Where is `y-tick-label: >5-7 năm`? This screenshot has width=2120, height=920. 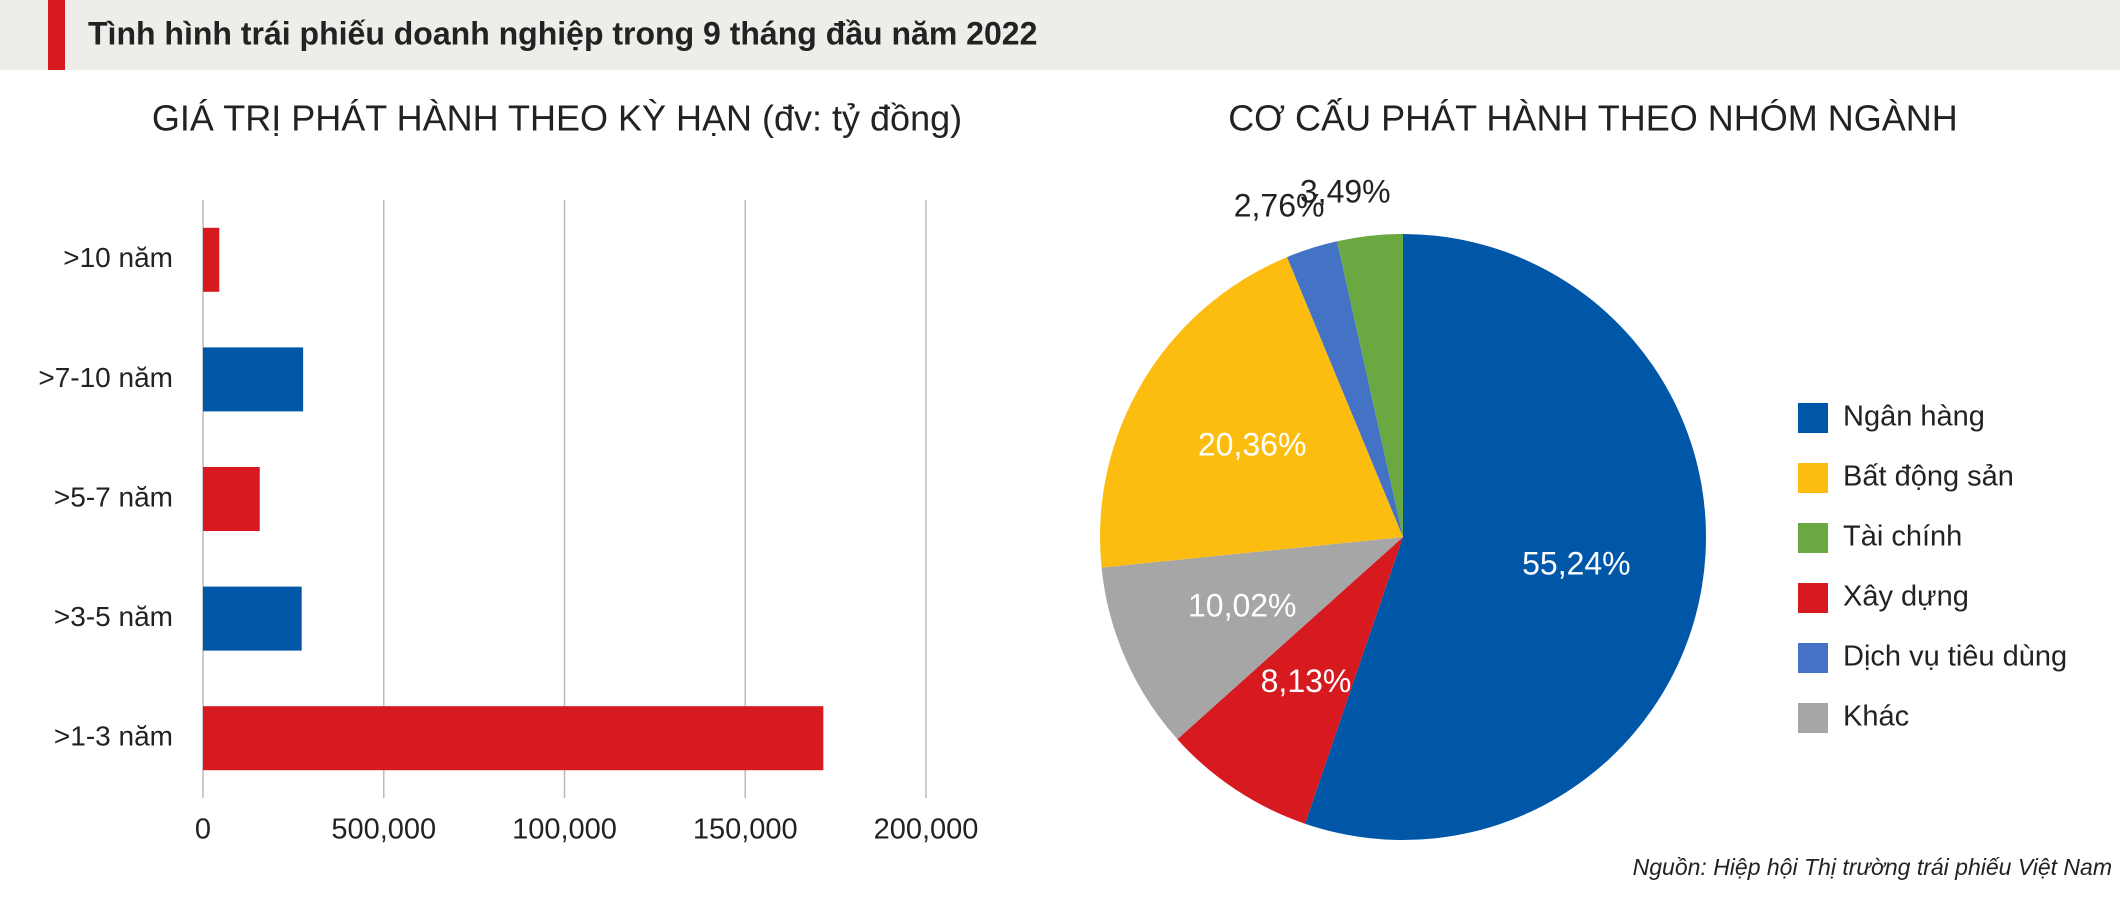 y-tick-label: >5-7 năm is located at coordinates (113, 496).